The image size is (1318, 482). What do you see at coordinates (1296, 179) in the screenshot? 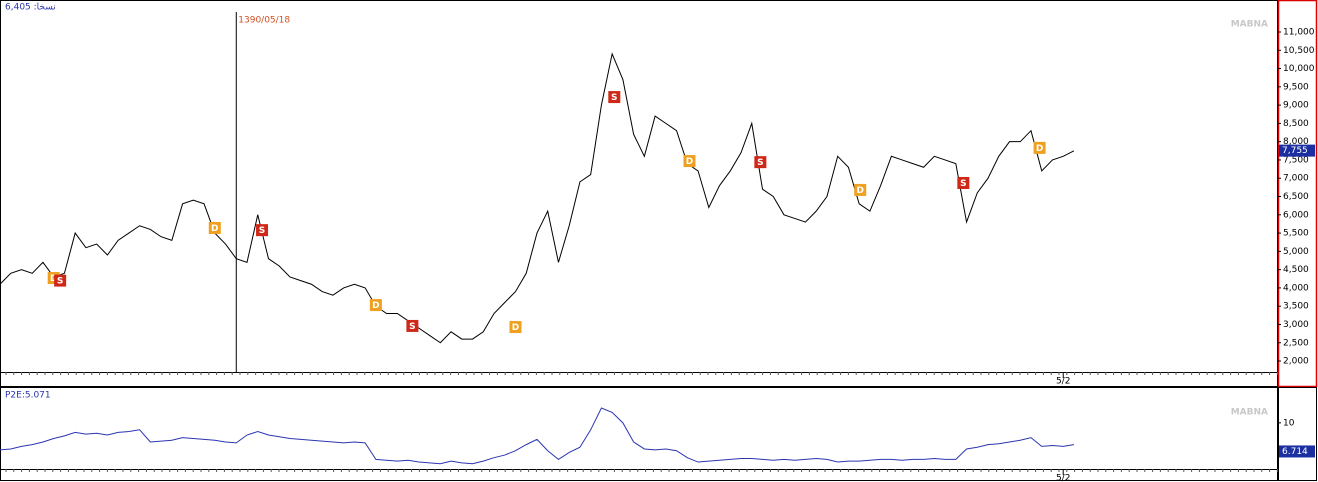
I see `y-tick-label: 7,000` at bounding box center [1296, 179].